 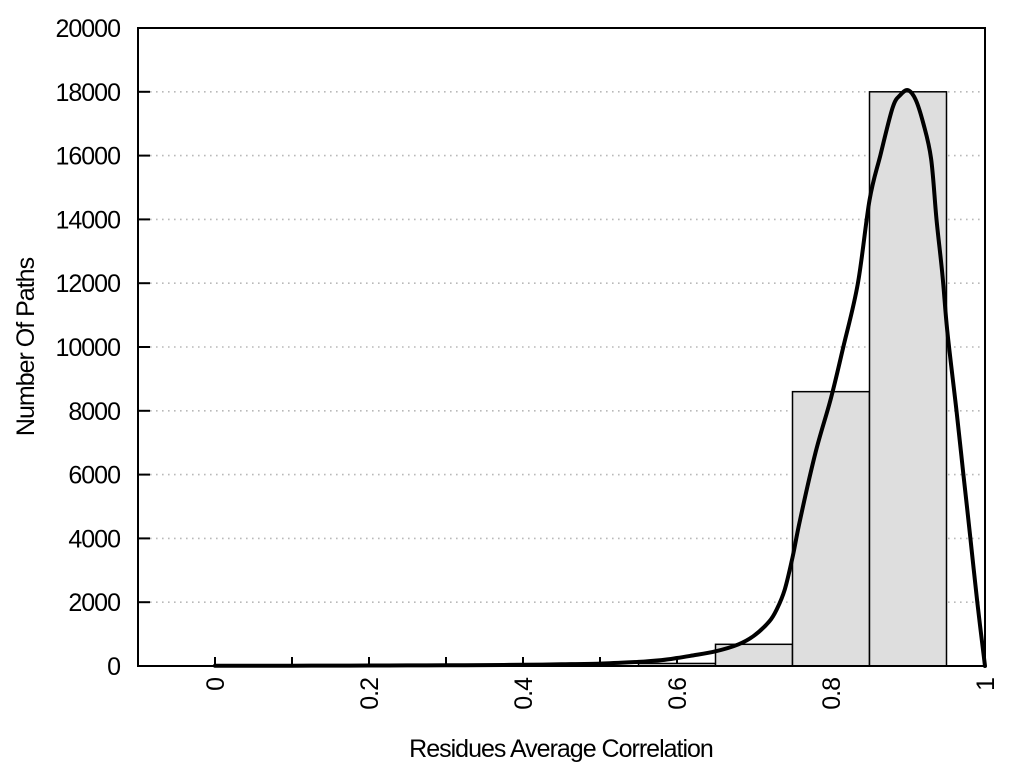 What do you see at coordinates (87, 29) in the screenshot?
I see `y-tick-label: 20000` at bounding box center [87, 29].